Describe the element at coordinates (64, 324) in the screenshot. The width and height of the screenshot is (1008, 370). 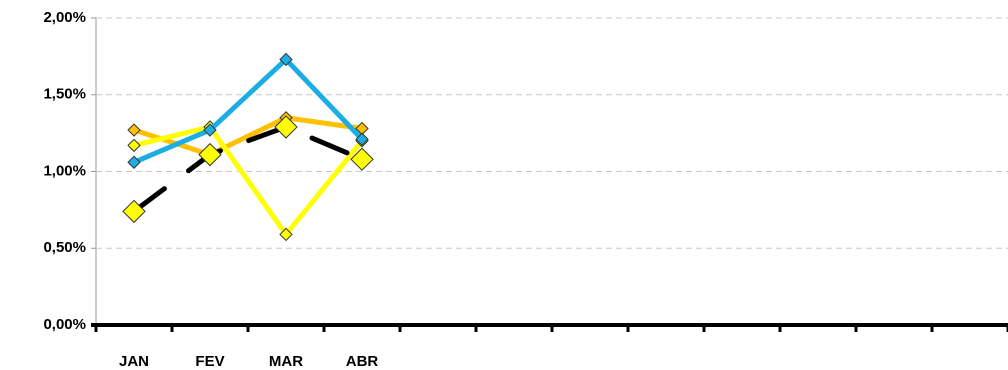
I see `y-tick-label: 0,00%` at that location.